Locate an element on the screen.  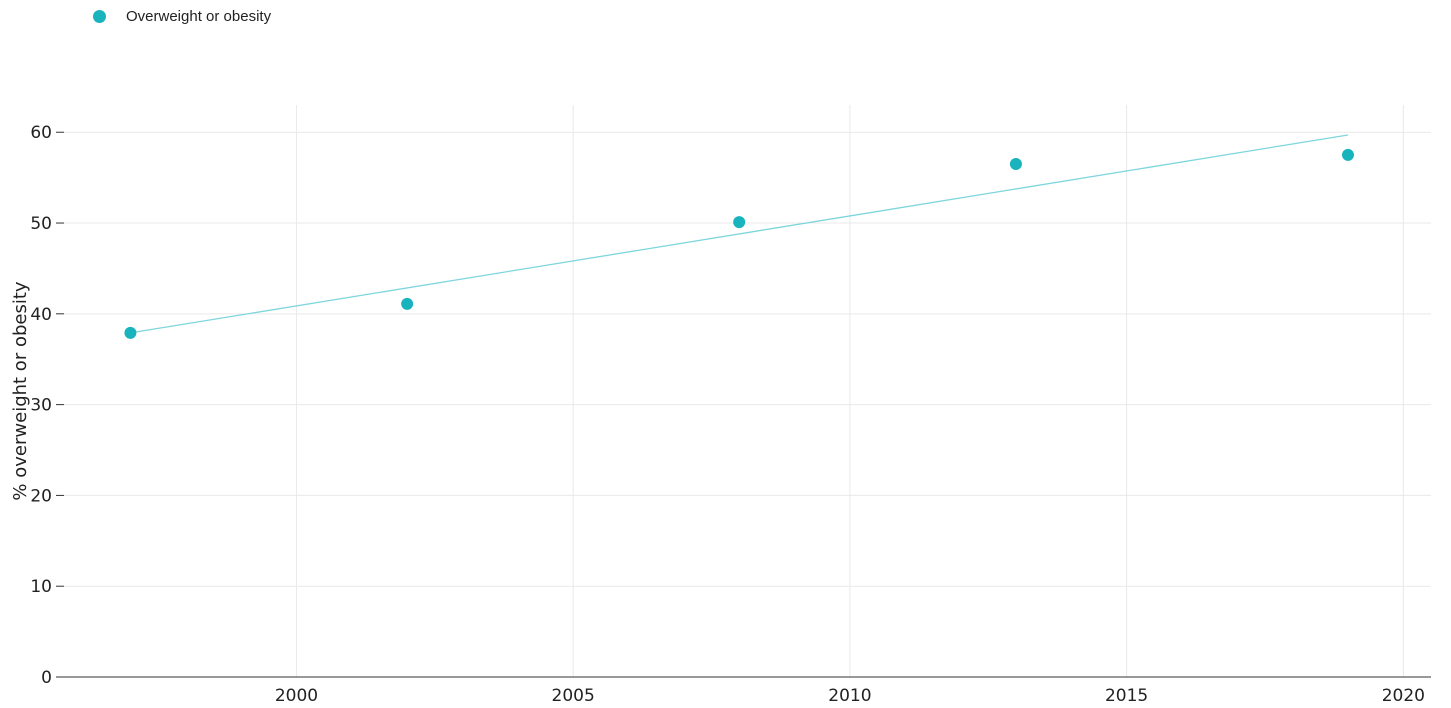
legend-swatch-icon is located at coordinates (99, 16).